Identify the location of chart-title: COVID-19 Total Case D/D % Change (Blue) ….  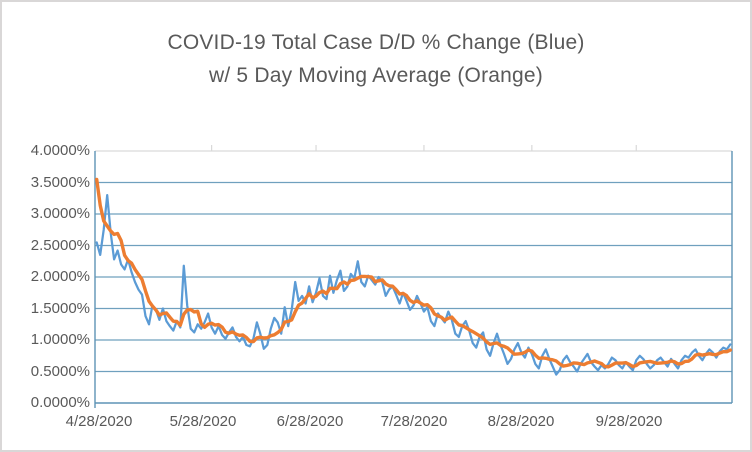
(376, 59).